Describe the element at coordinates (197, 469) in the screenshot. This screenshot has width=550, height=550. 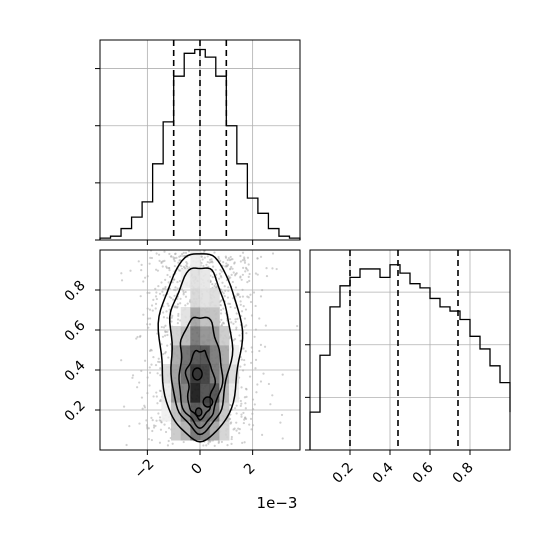
I see `x-tick-label: 0` at that location.